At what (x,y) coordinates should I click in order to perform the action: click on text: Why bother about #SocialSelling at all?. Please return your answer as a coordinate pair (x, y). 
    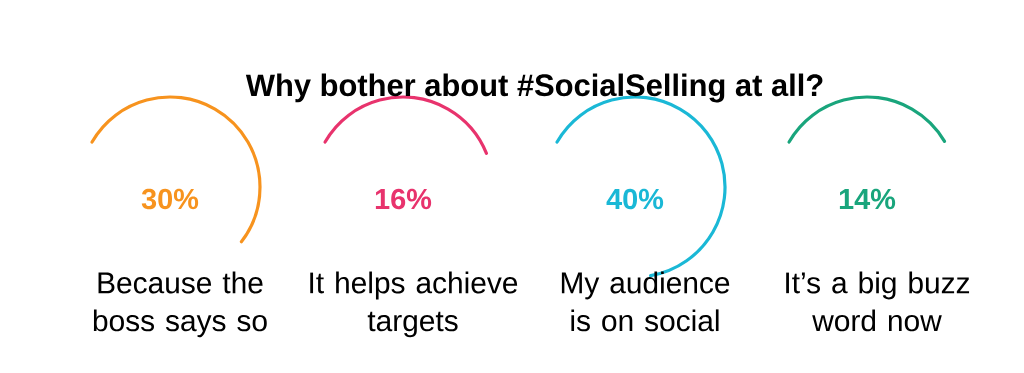
    Looking at the image, I should click on (534, 88).